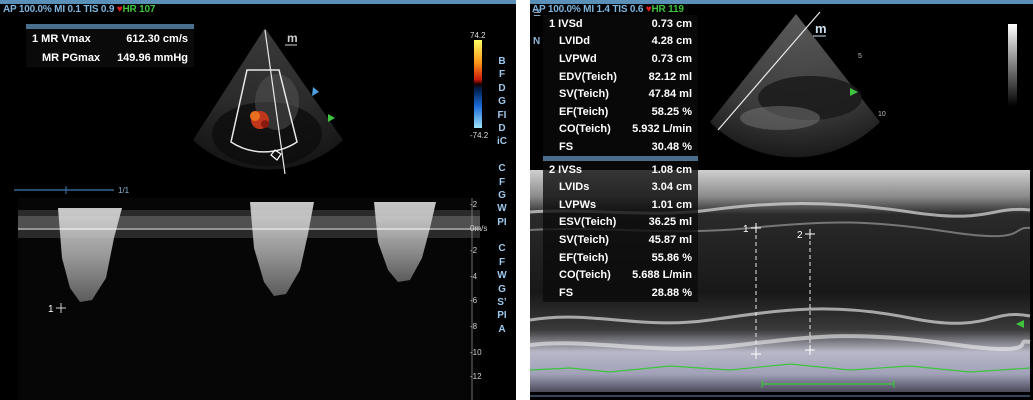  What do you see at coordinates (671, 292) in the screenshot?
I see `measurement-value: 28.88 %` at bounding box center [671, 292].